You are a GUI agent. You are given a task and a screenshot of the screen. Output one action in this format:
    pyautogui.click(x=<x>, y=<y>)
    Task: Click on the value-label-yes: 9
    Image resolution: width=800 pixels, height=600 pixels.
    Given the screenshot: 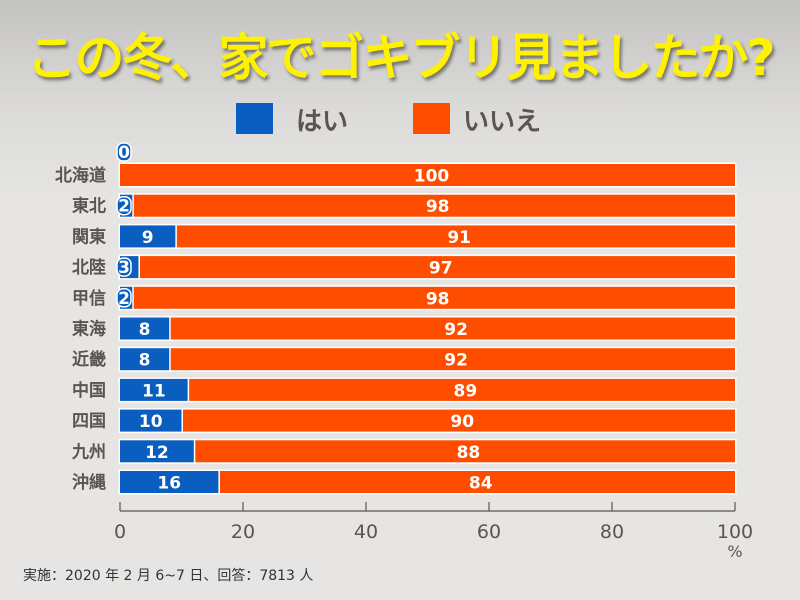 What is the action you would take?
    pyautogui.click(x=148, y=238)
    